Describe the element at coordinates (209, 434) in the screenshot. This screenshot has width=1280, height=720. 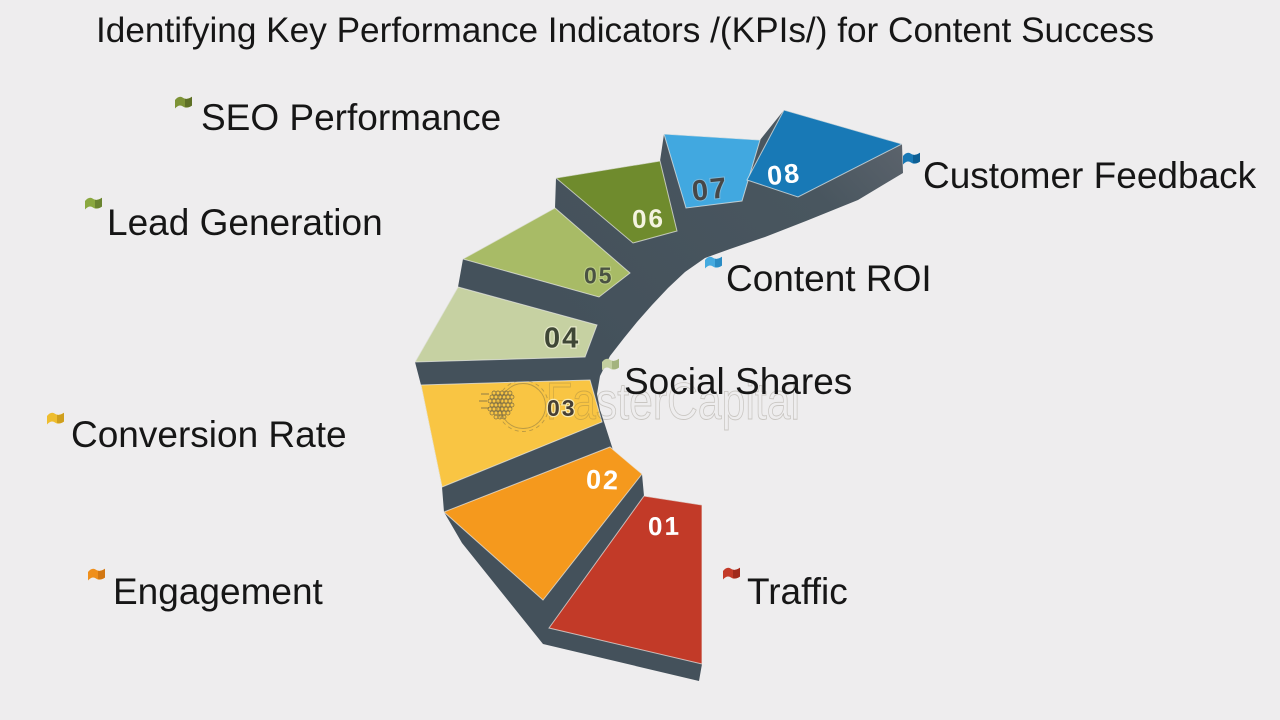
I see `svg-text: Conversion Rate` at that location.